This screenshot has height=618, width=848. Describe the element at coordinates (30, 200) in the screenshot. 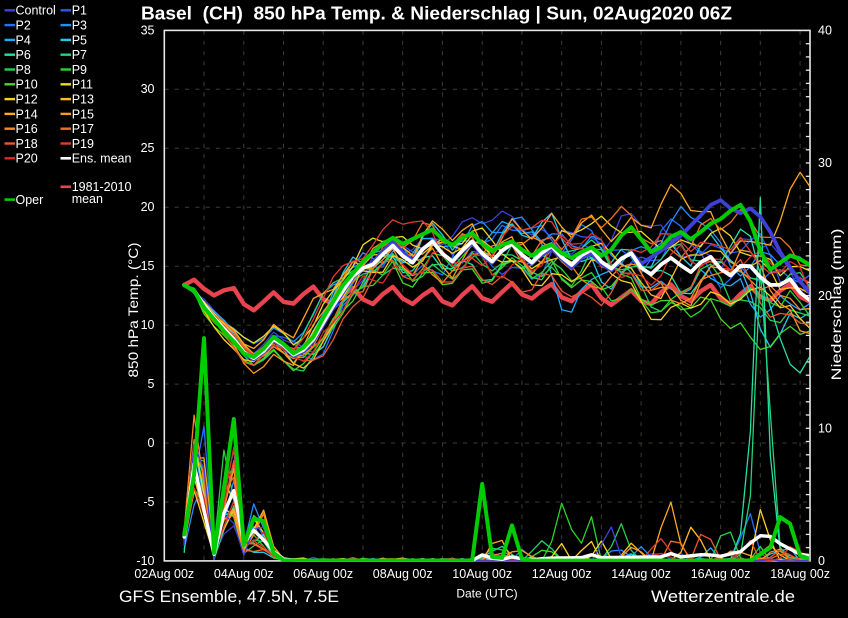

I see `svg-text: Oper` at that location.